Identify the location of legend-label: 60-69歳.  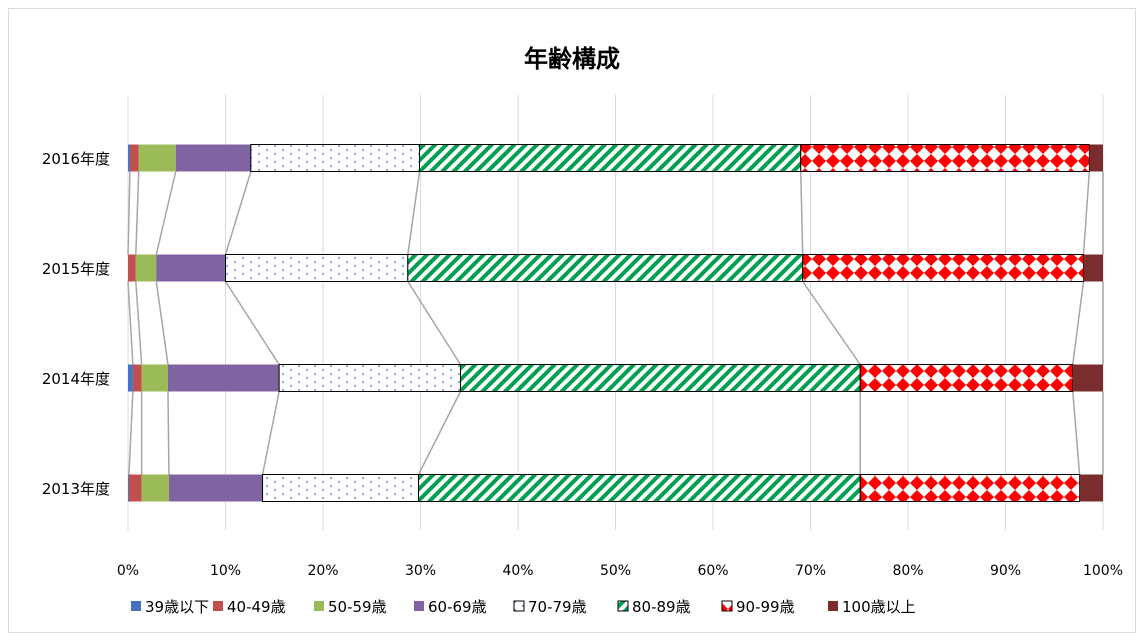
(457, 607).